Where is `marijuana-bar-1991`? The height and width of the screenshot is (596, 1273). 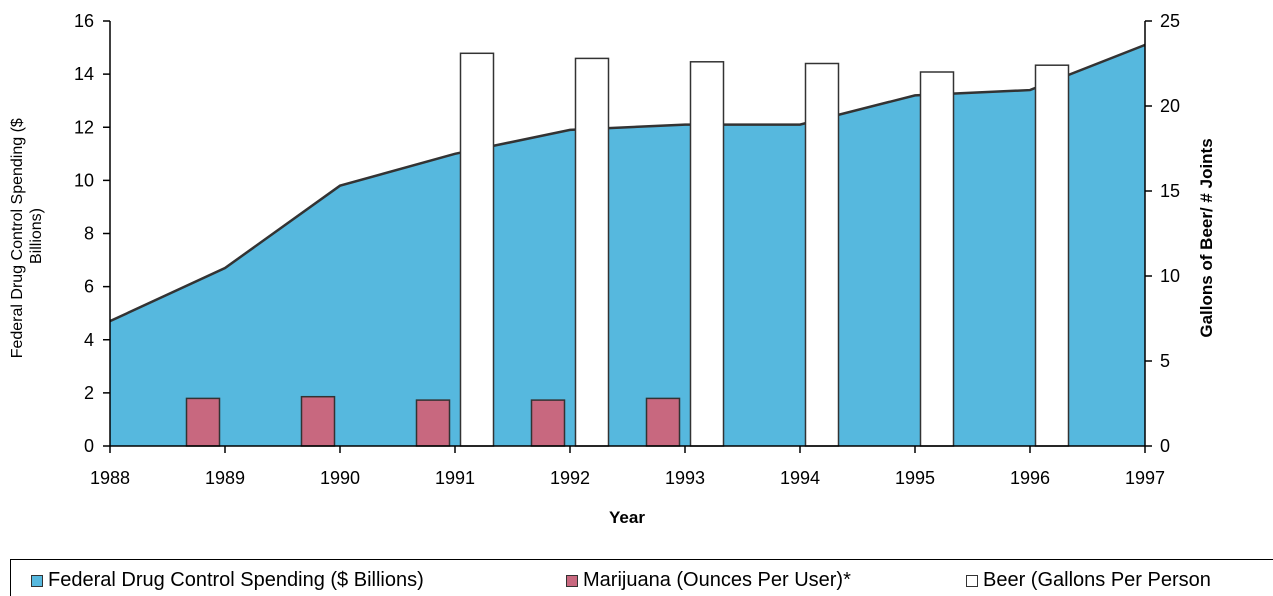 marijuana-bar-1991 is located at coordinates (433, 423).